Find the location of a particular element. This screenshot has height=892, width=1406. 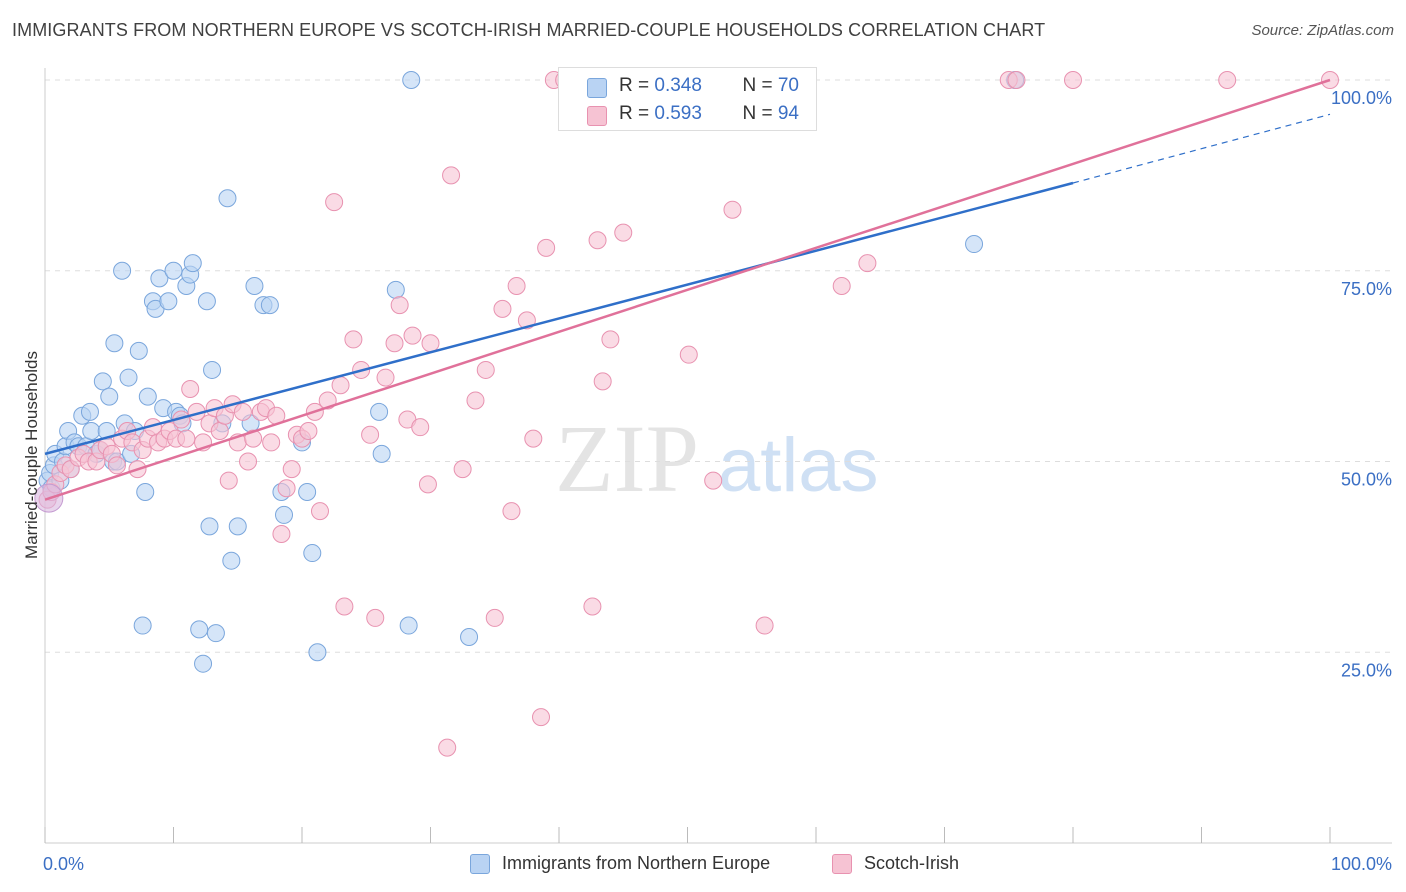

stats-legend: R = 0.348 N = 70 R = 0.593 N = 94 is located at coordinates (687, 99).